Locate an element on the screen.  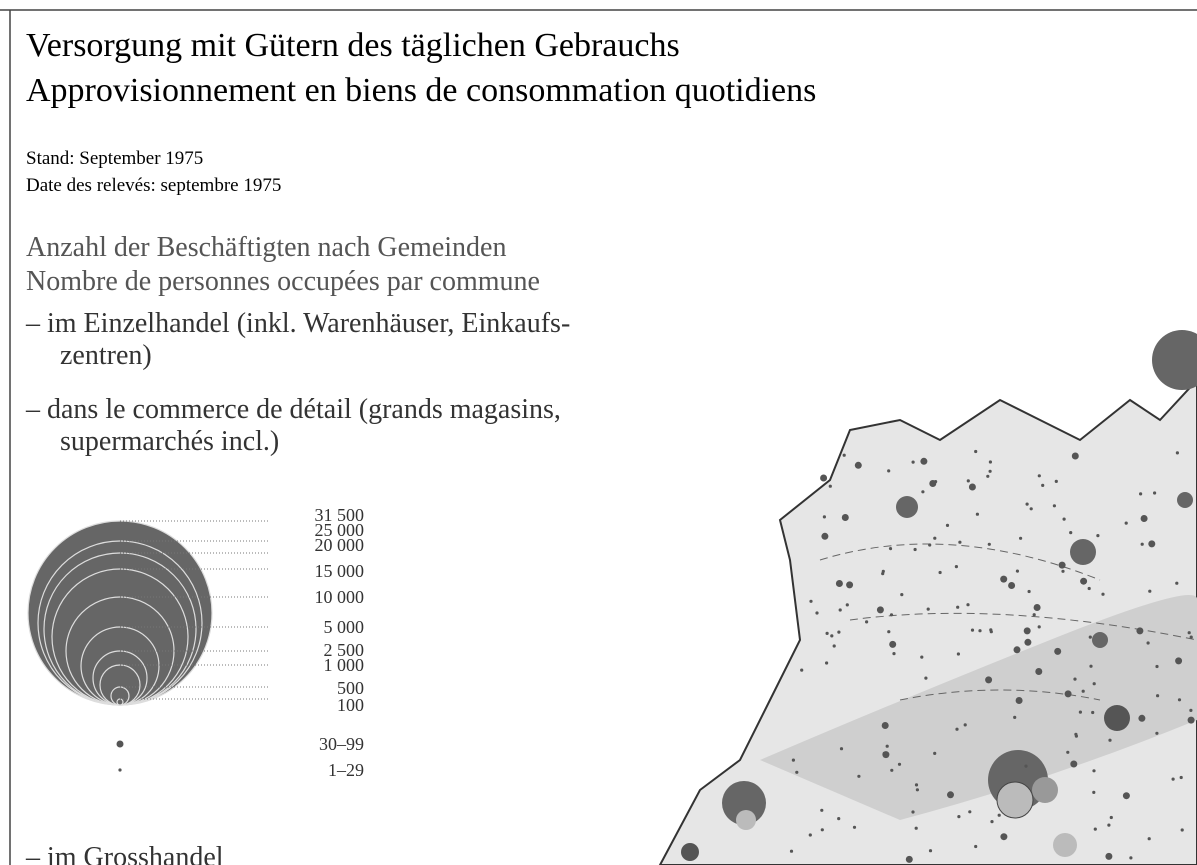
date-de: Stand: September 1975 is located at coordinates (114, 158).